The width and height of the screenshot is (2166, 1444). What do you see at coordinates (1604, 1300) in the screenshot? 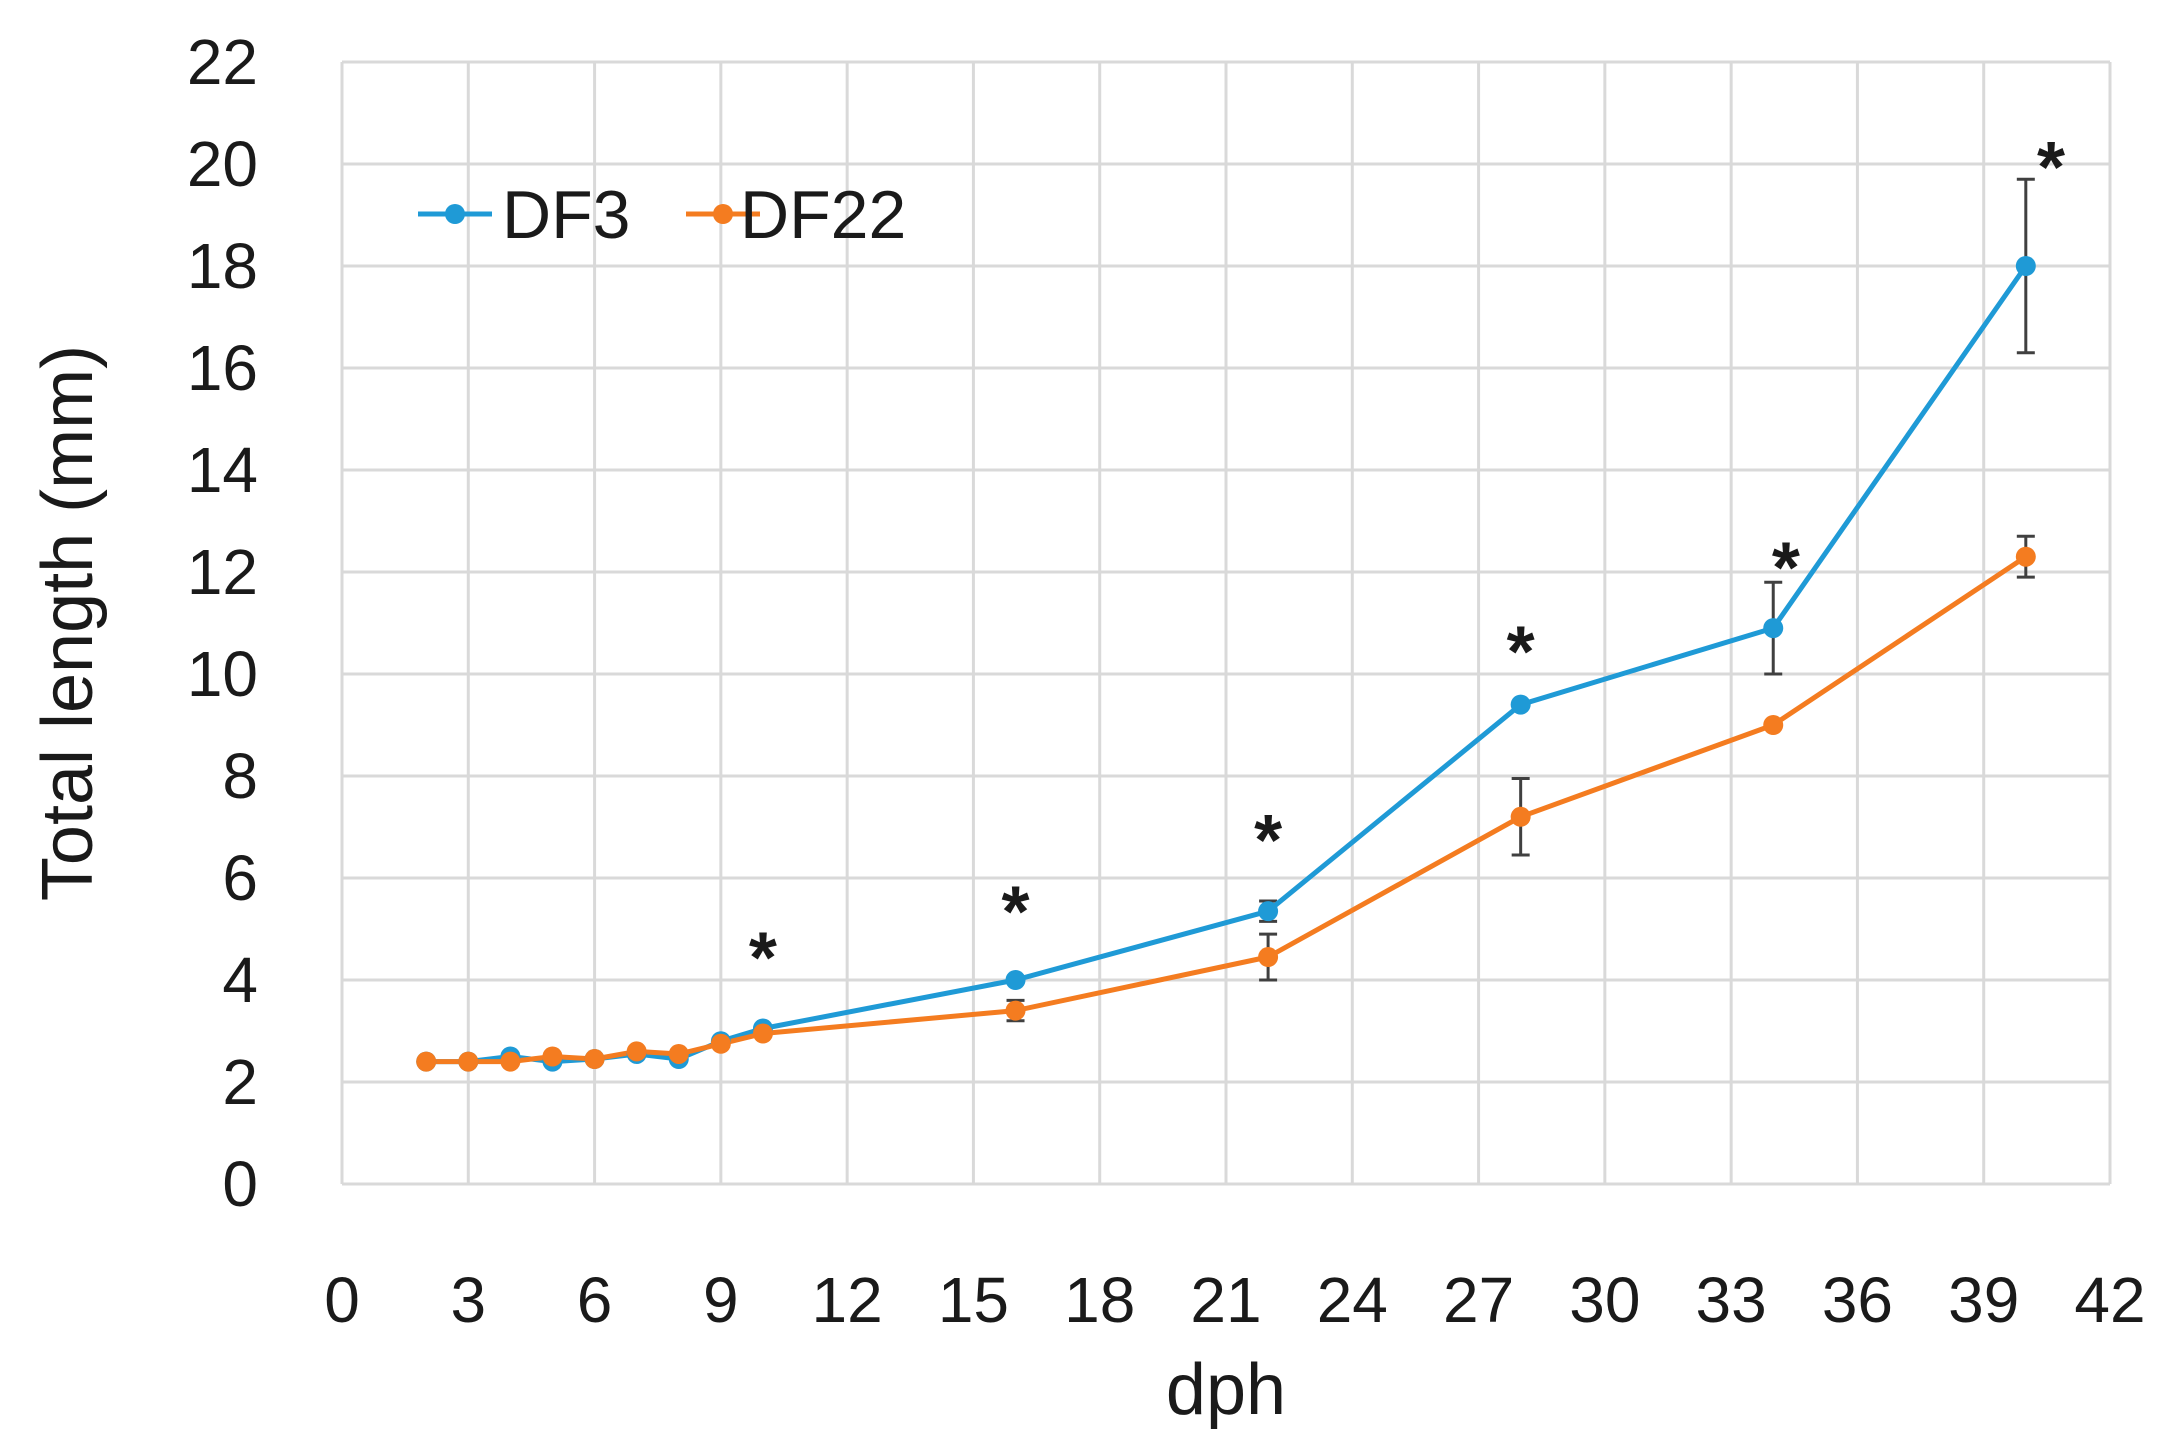
I see `x-tick-label: 30` at bounding box center [1604, 1300].